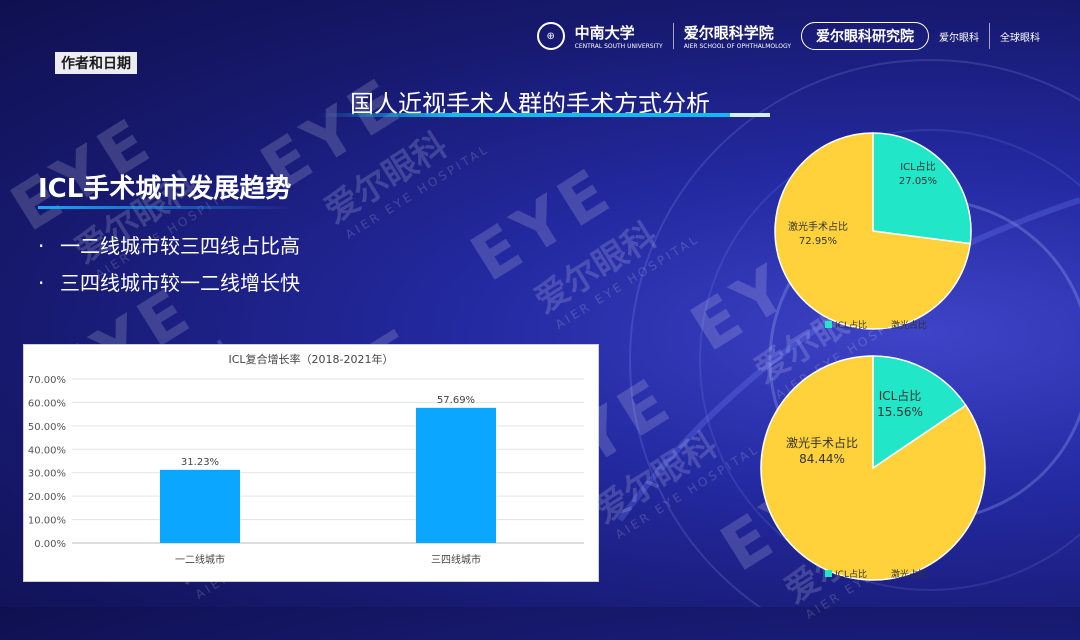 The height and width of the screenshot is (640, 1080). Describe the element at coordinates (47, 474) in the screenshot. I see `y-tick-label: 30.00%` at that location.